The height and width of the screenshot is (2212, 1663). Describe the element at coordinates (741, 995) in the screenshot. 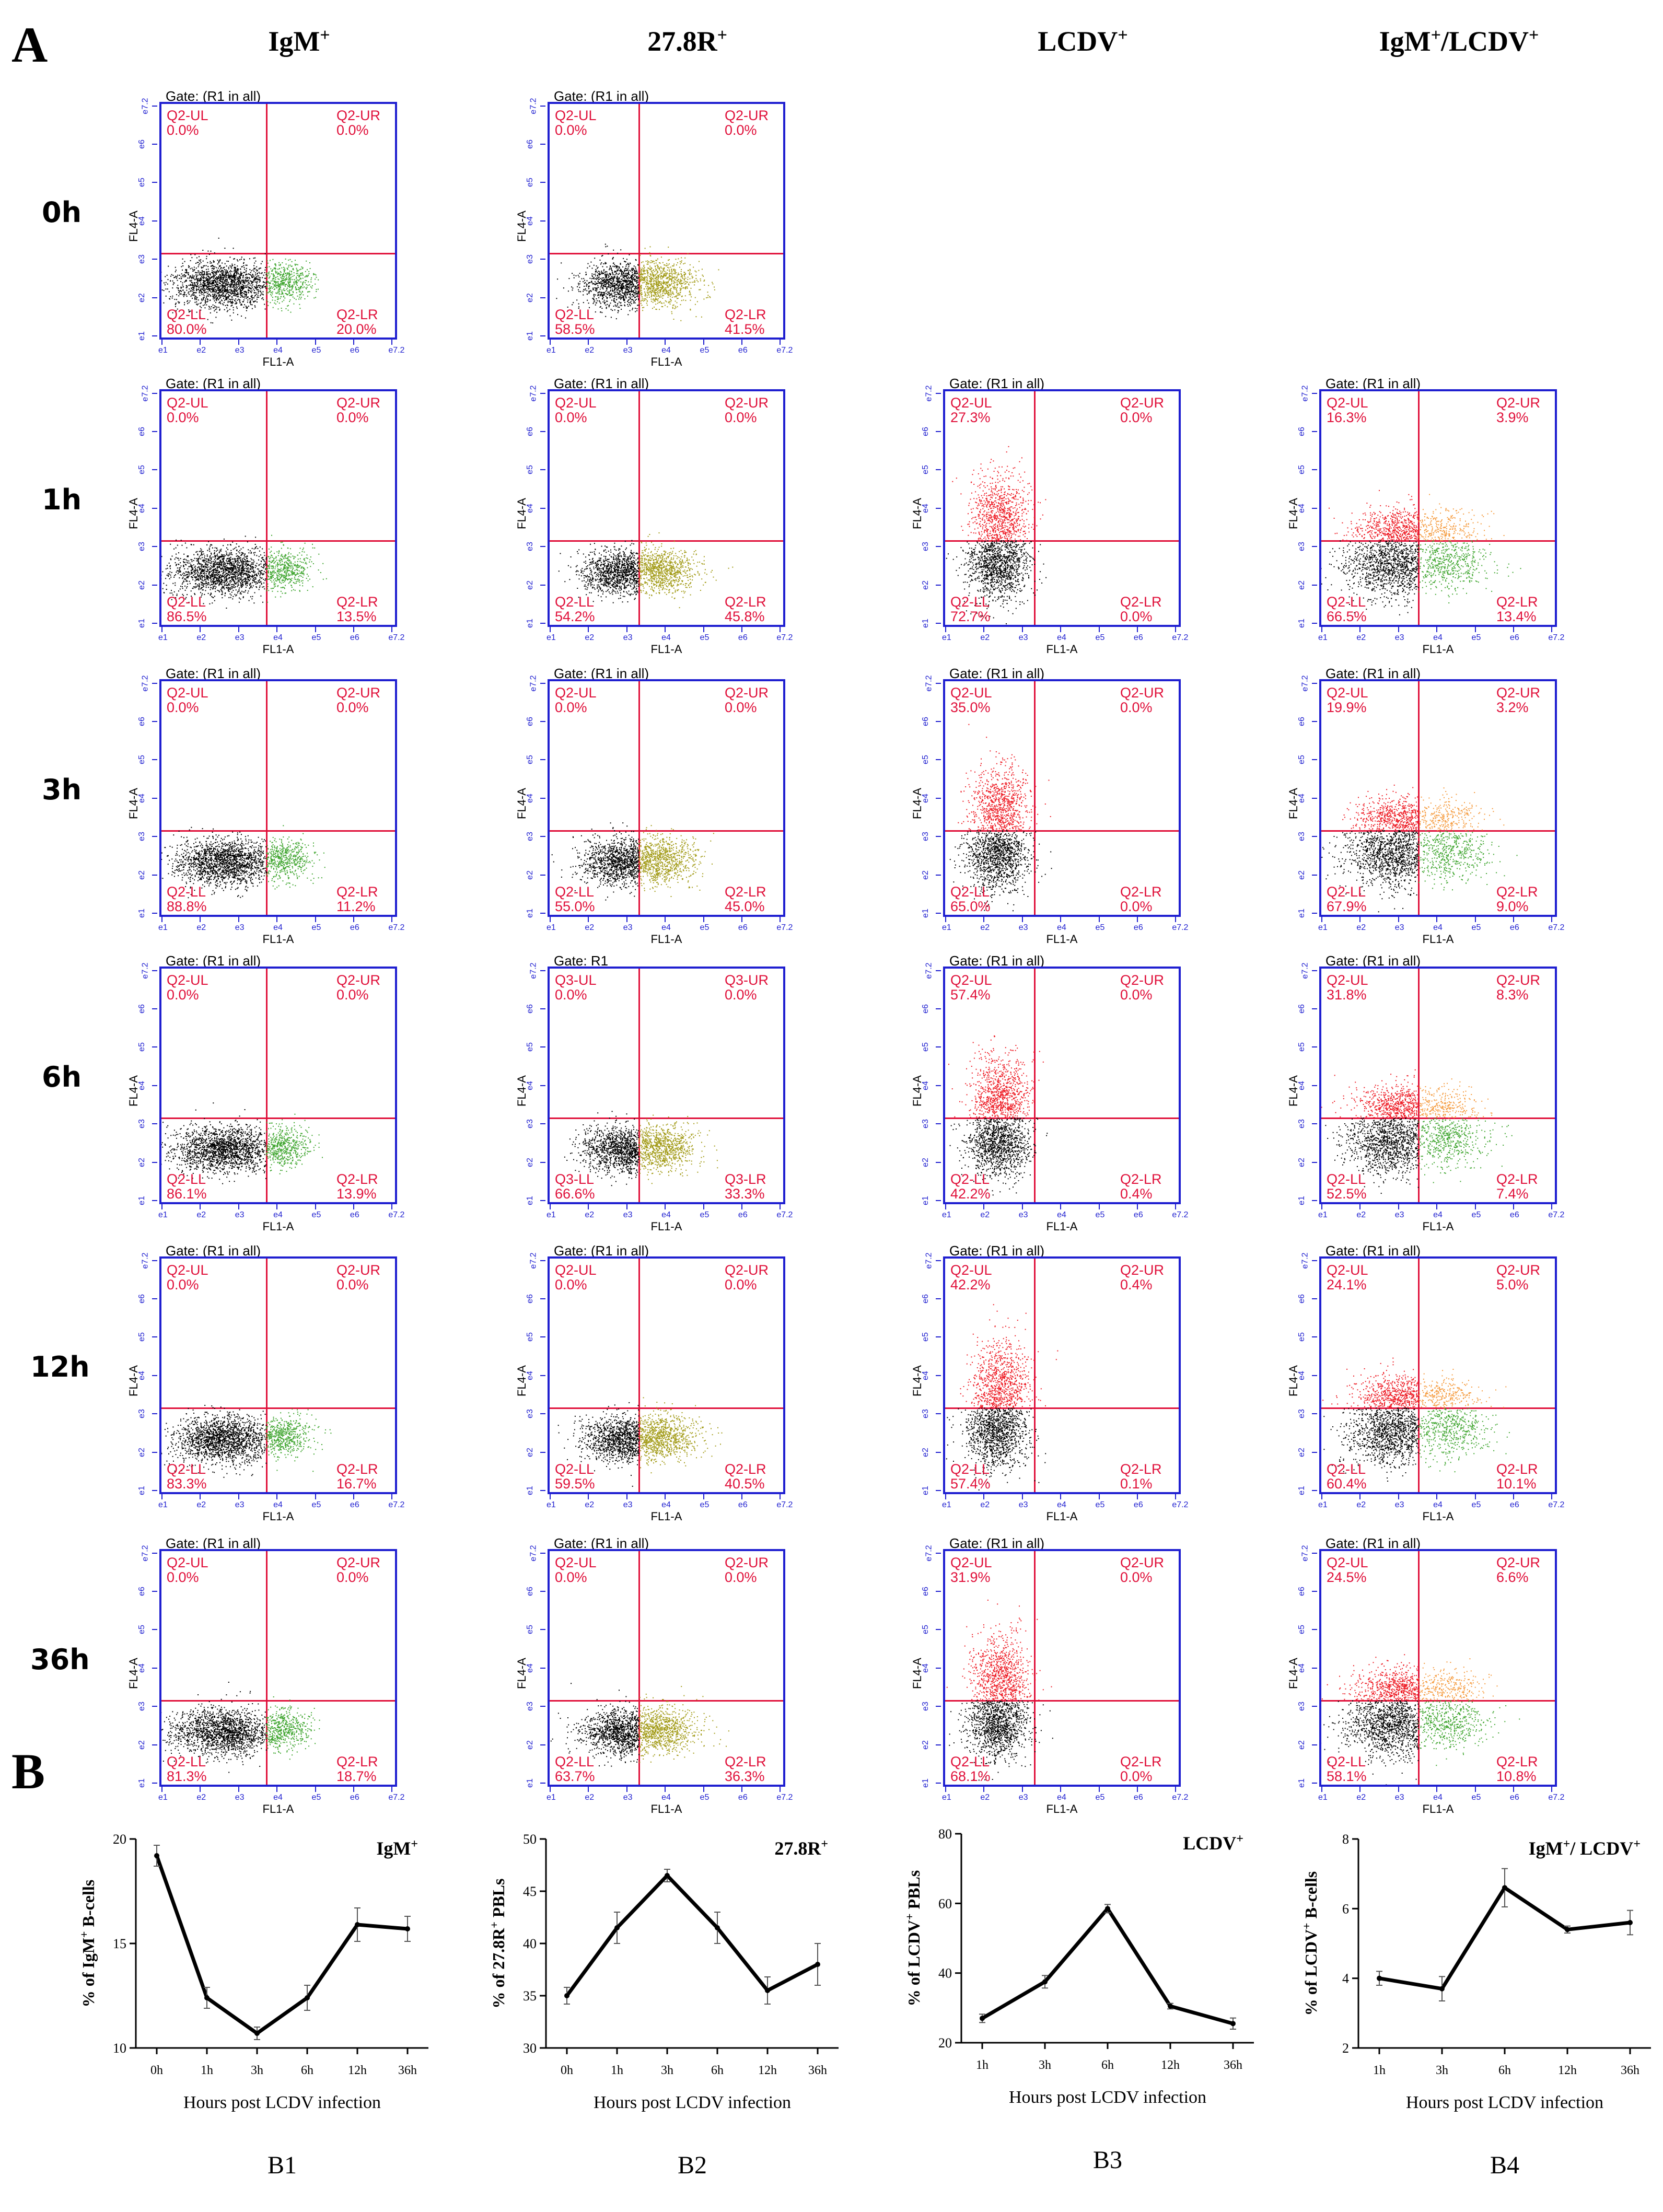

I see `quadrant-ur-value: 0.0%` at that location.